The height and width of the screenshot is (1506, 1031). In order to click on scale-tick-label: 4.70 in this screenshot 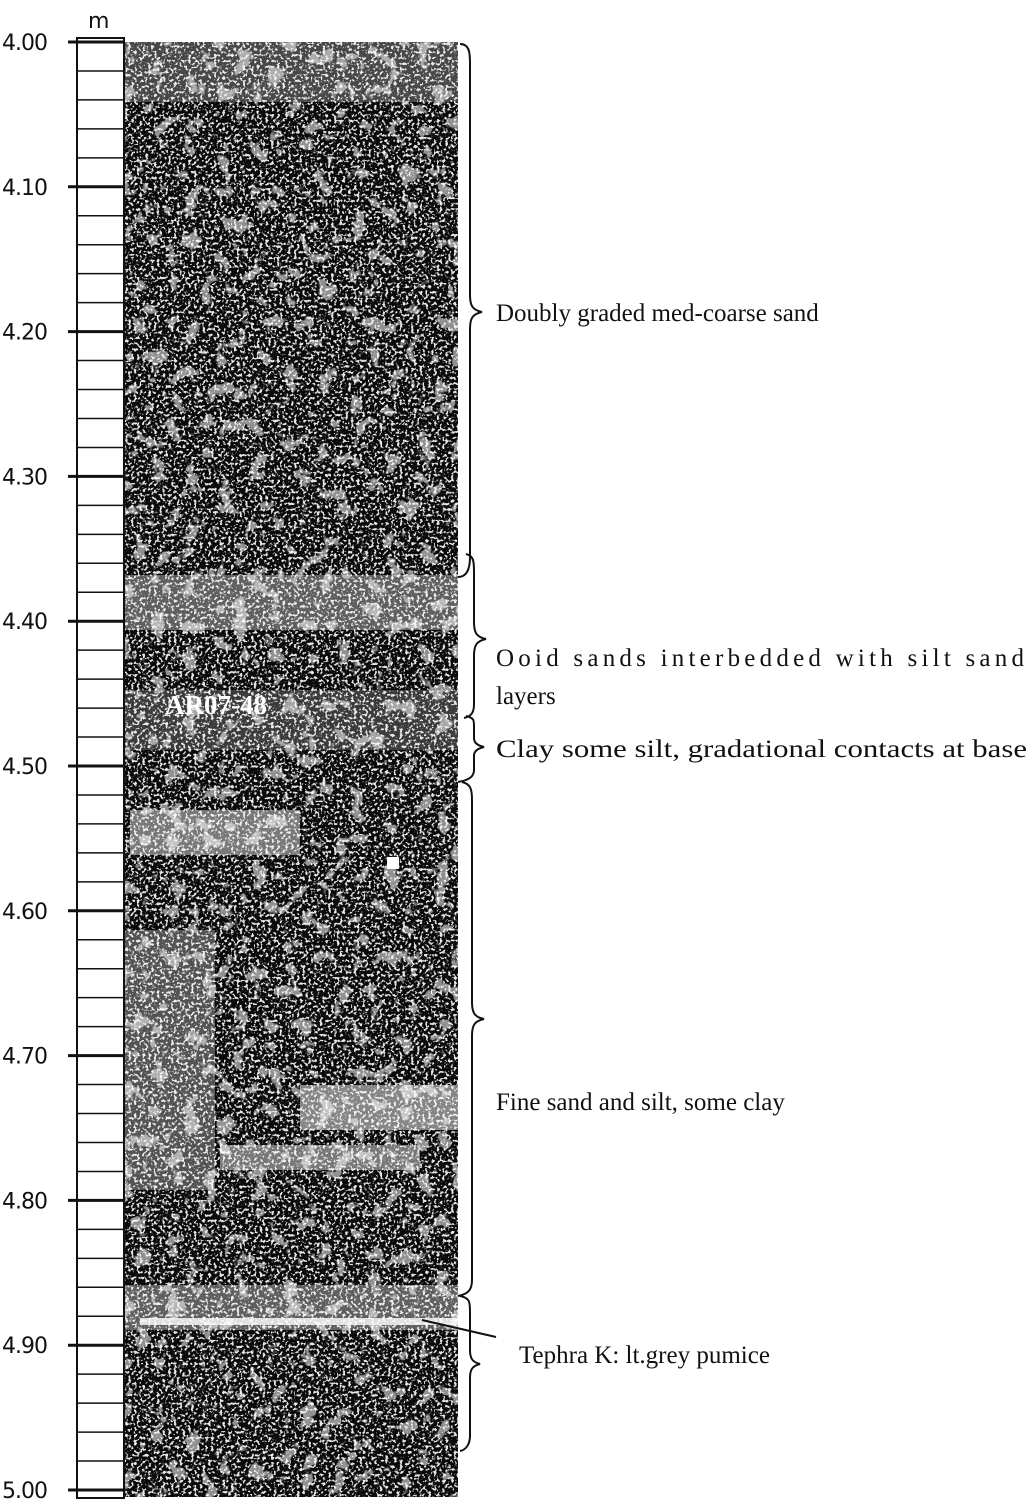, I will do `click(24, 1057)`.